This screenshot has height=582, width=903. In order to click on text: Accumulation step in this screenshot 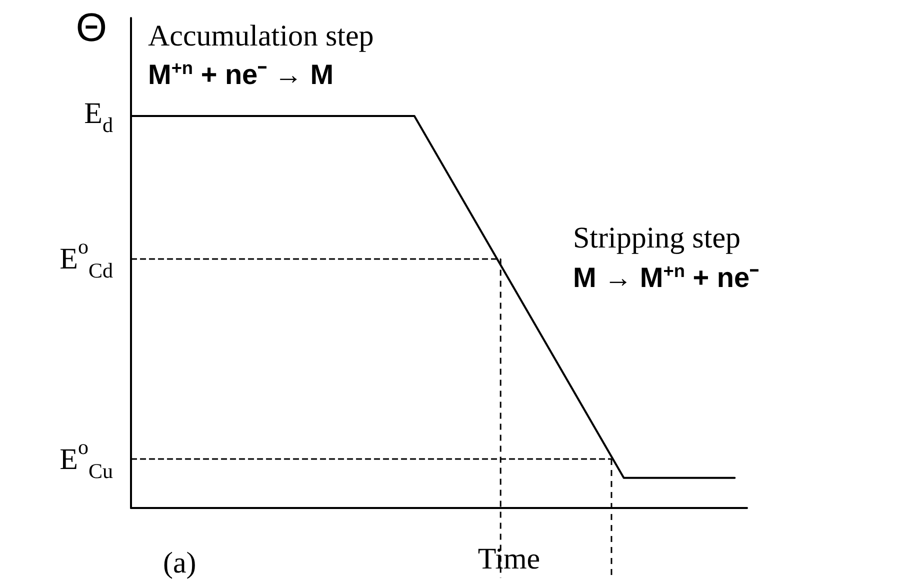, I will do `click(261, 36)`.